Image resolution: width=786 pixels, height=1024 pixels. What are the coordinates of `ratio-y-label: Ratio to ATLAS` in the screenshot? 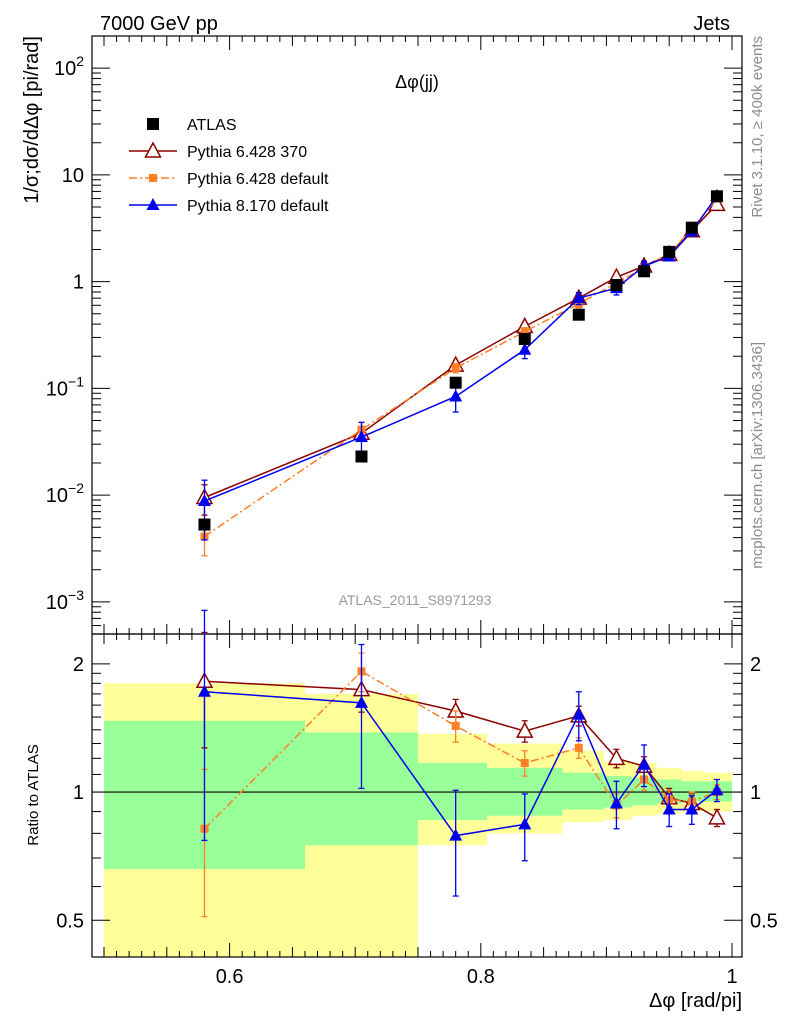 It's located at (33, 794).